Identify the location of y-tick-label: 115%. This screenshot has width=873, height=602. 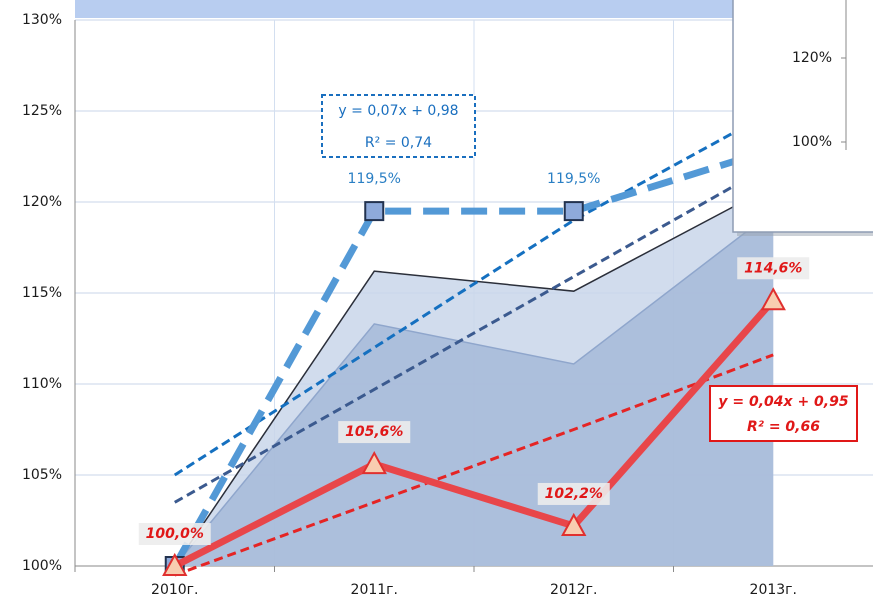
(42, 293).